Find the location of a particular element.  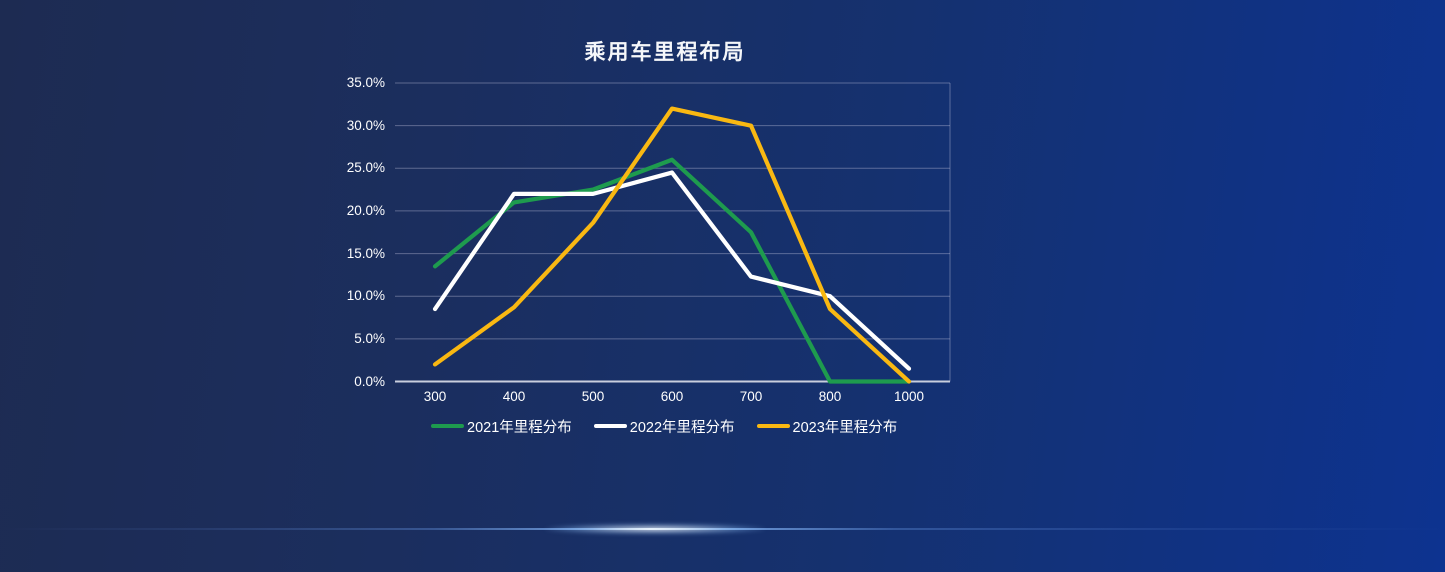

x-tick-label: 800 is located at coordinates (830, 396).